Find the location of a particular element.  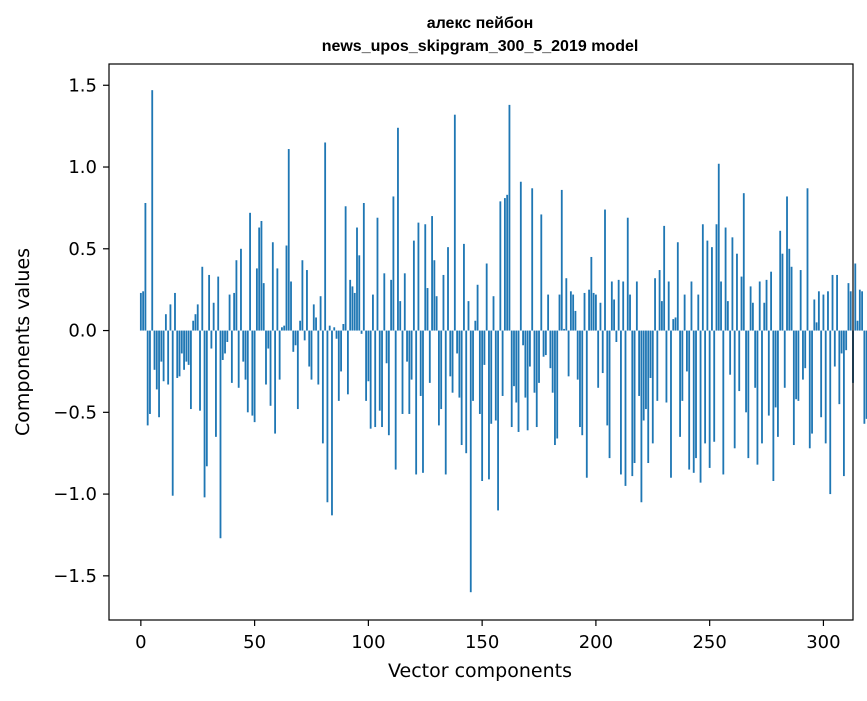

chart-title-line1: алекс пейбон is located at coordinates (480, 23).